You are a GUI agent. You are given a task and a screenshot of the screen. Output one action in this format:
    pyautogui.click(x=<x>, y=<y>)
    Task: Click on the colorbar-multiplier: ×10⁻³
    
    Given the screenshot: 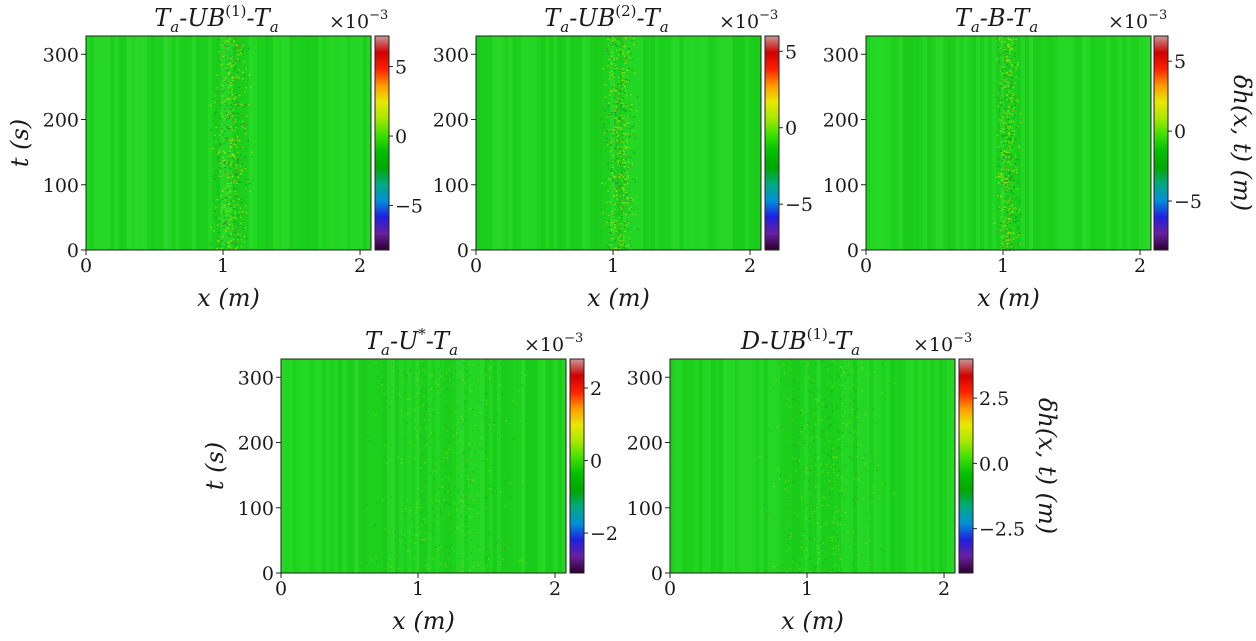 What is the action you would take?
    pyautogui.click(x=358, y=20)
    